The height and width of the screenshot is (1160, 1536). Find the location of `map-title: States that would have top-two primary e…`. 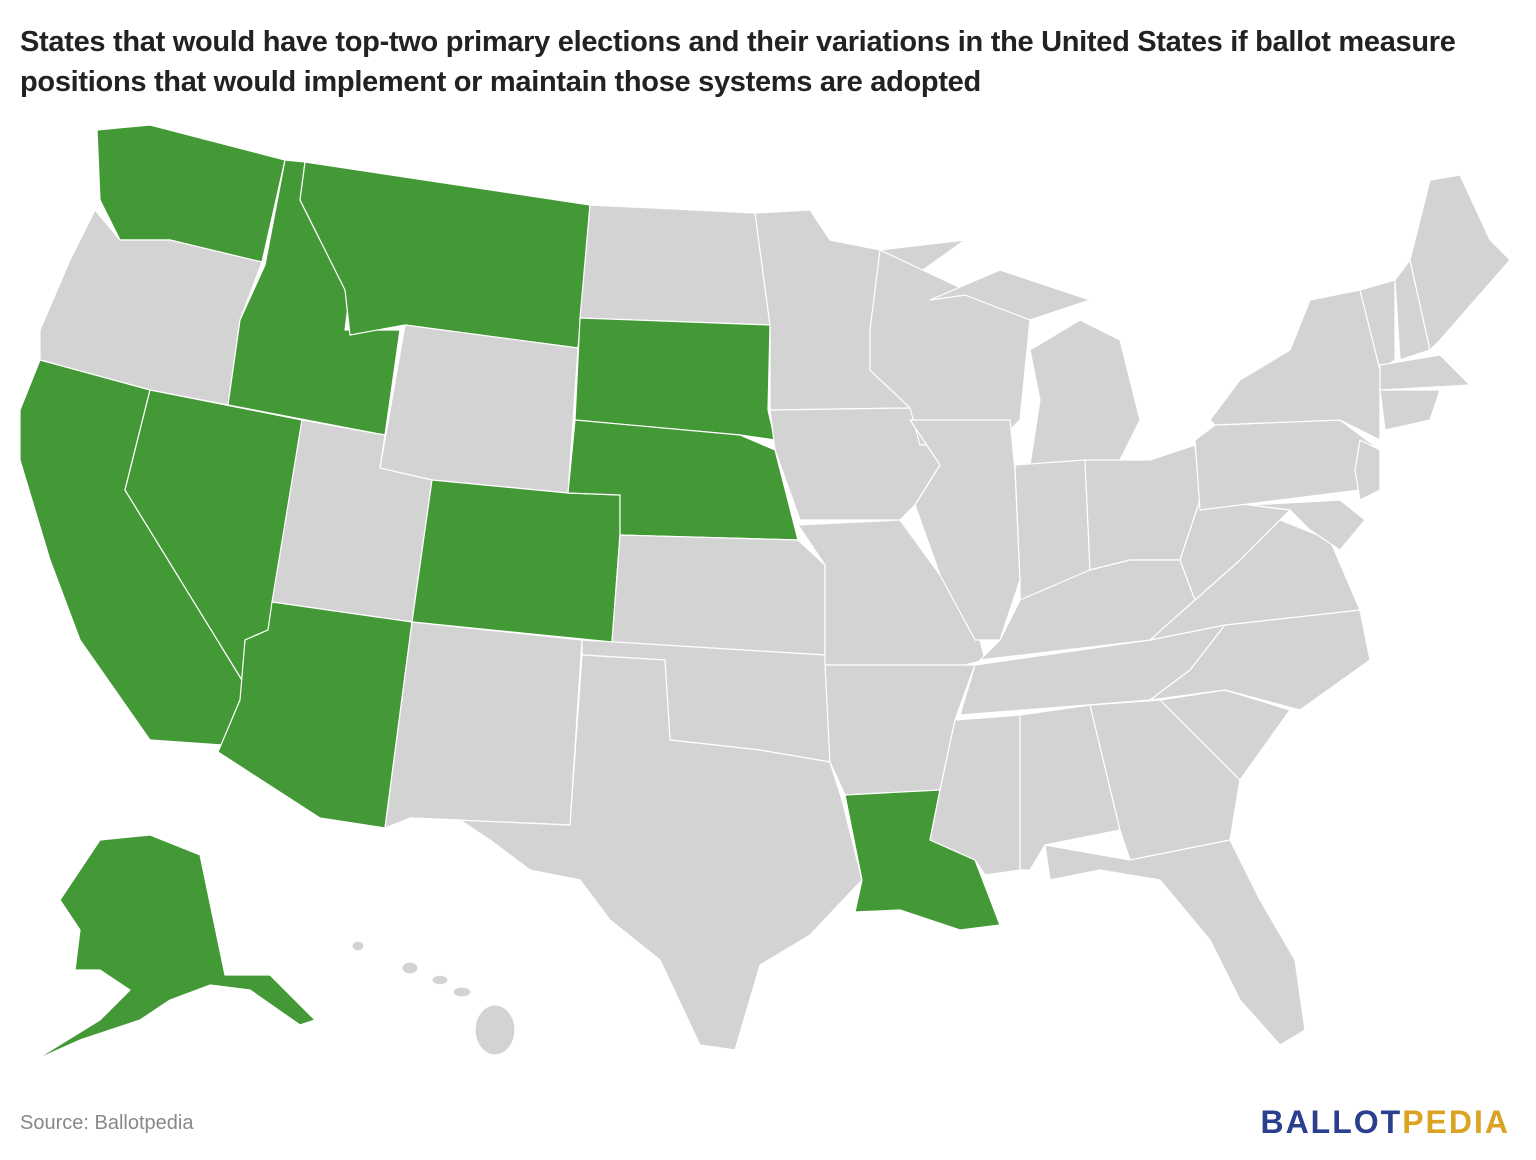

map-title: States that would have top-two primary e… is located at coordinates (738, 62).